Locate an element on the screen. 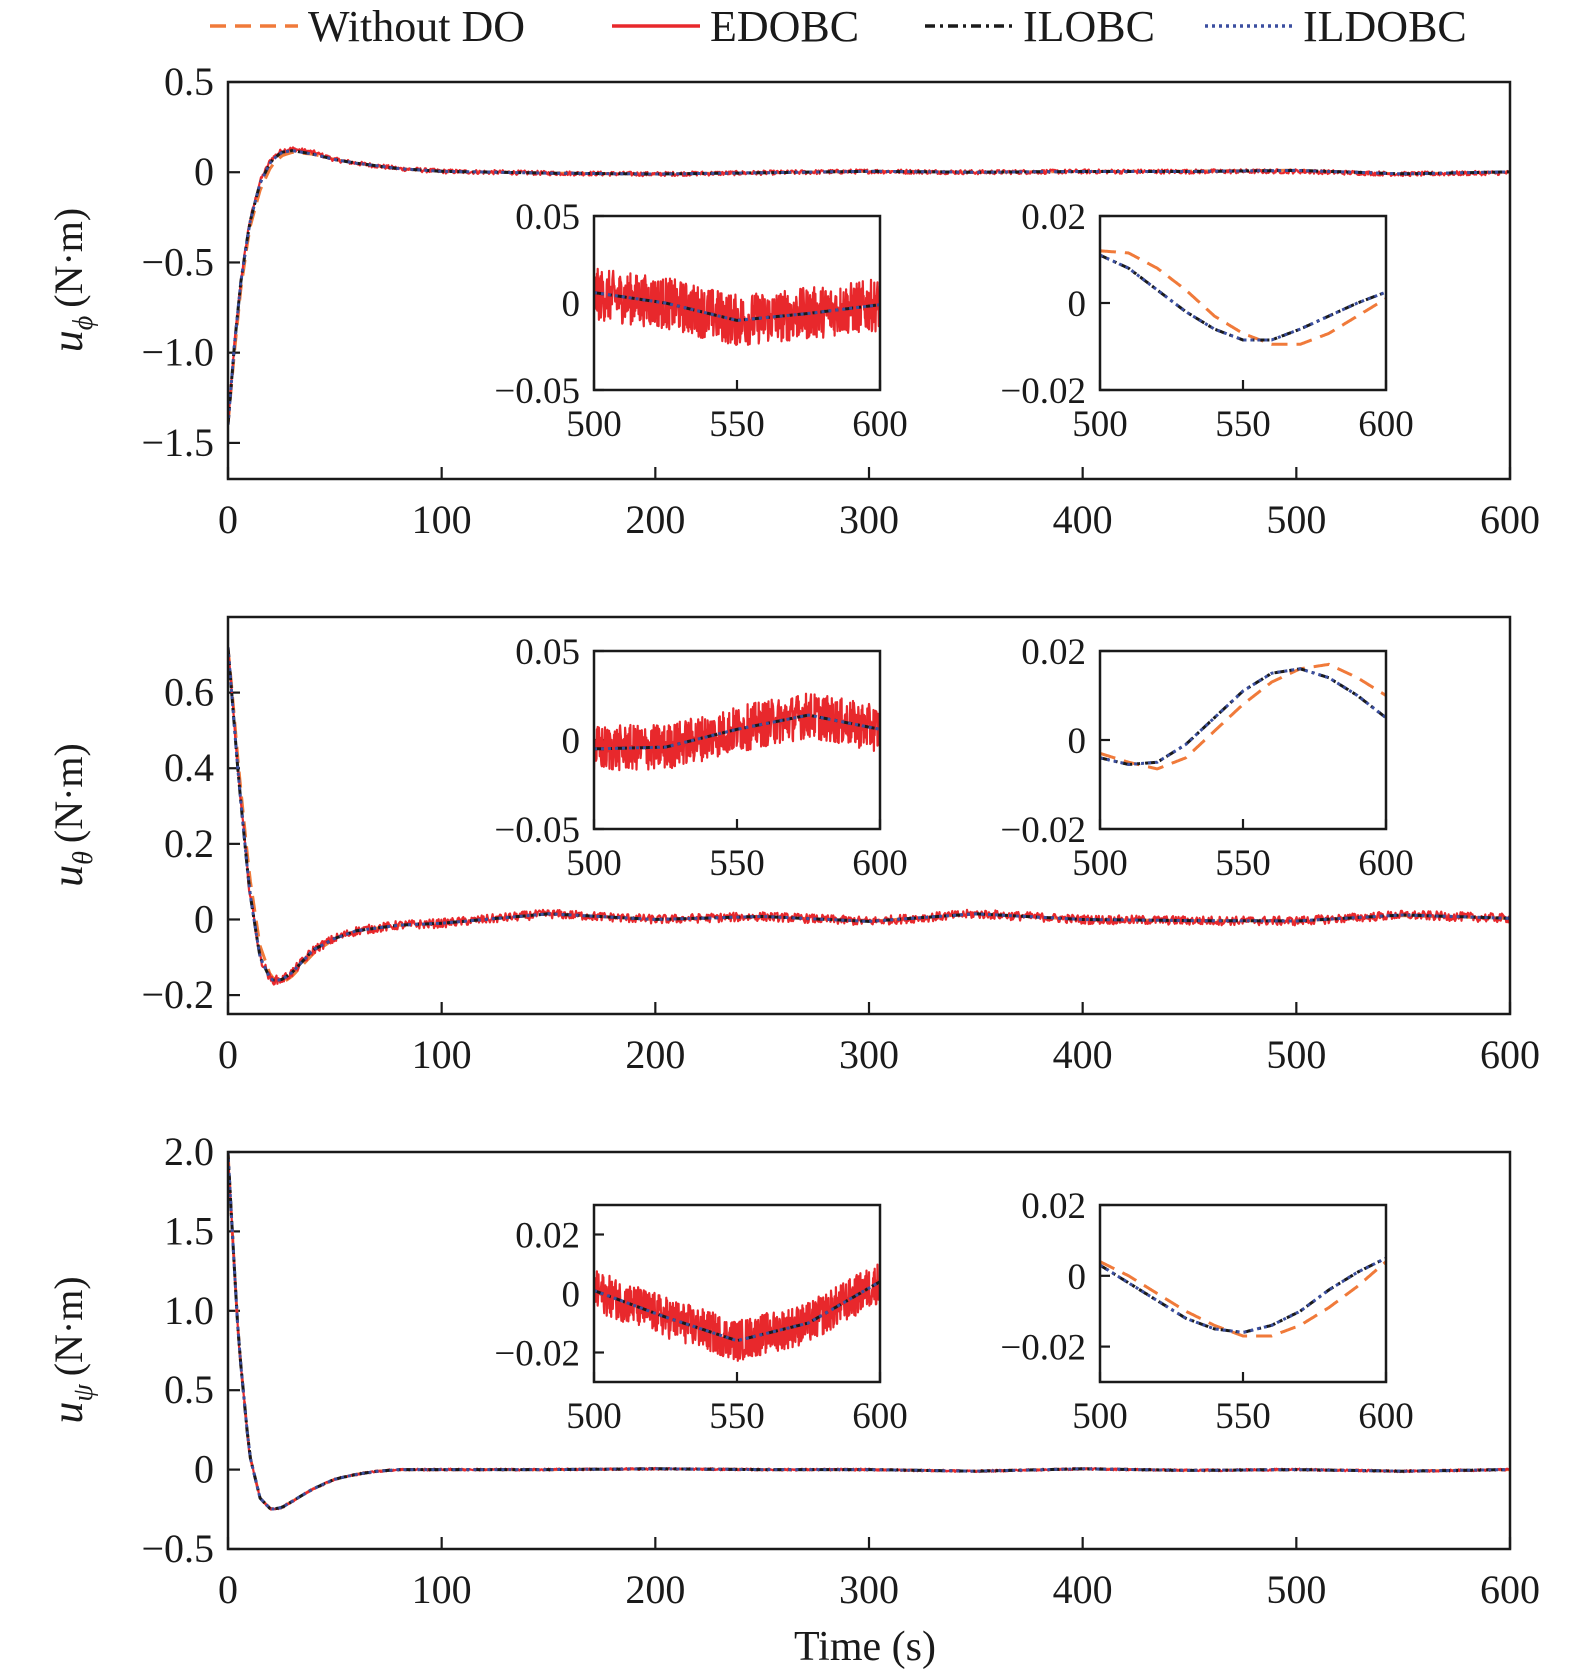 The width and height of the screenshot is (1575, 1673). y-tick-label: −1.0 is located at coordinates (177, 352).